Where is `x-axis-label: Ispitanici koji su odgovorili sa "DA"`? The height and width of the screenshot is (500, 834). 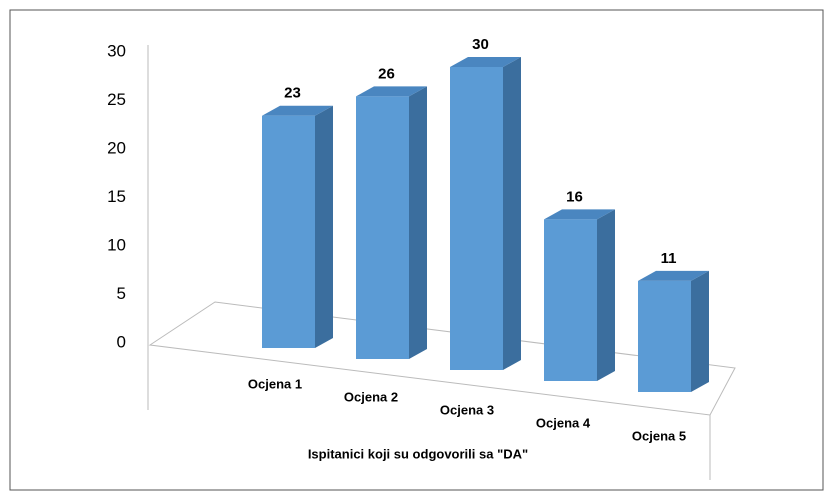 x-axis-label: Ispitanici koji su odgovorili sa "DA" is located at coordinates (418, 453).